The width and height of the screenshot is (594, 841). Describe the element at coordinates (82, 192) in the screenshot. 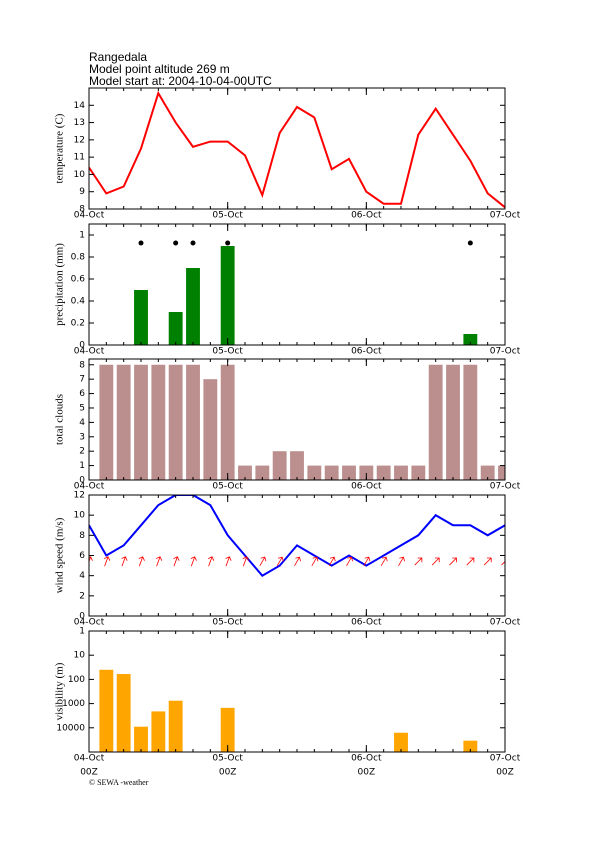

I see `y-tick-label: 9` at that location.